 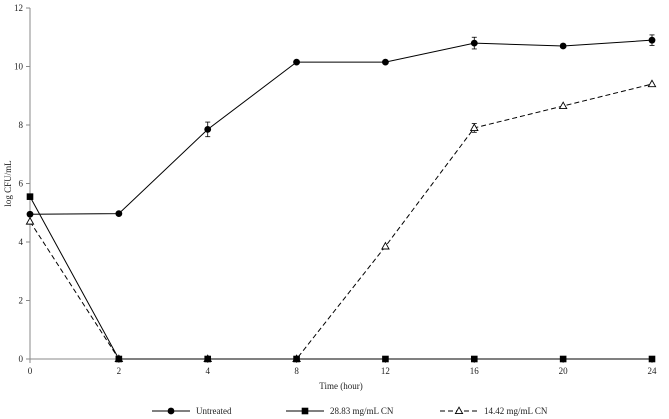 I want to click on x-tick-label: 2, so click(x=119, y=371).